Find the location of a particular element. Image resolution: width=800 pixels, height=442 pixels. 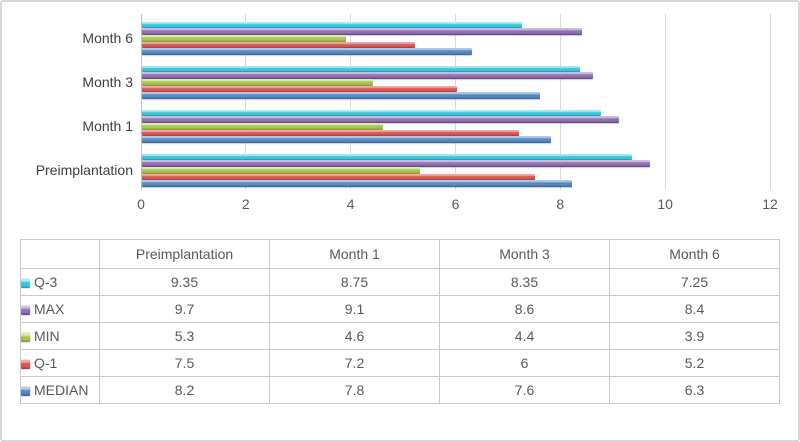

table-value-cell: 8.35 is located at coordinates (524, 282).